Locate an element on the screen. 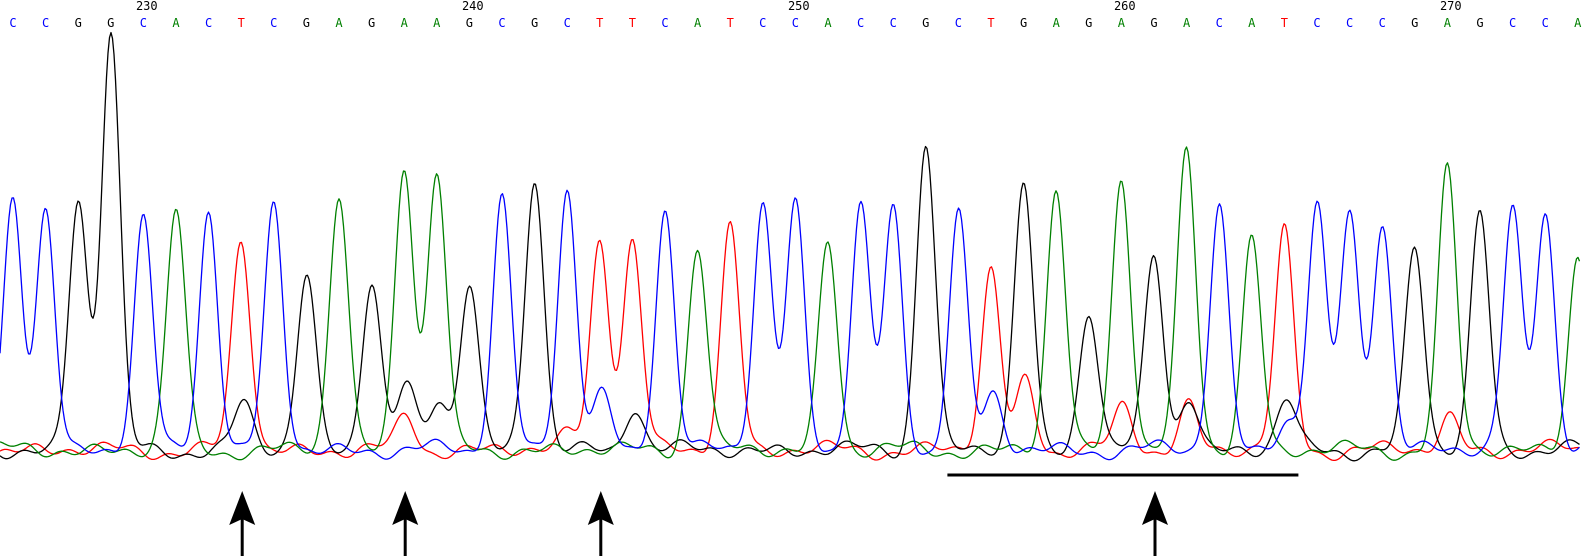 Image resolution: width=1583 pixels, height=556 pixels. base-call-42: C is located at coordinates (1382, 23).